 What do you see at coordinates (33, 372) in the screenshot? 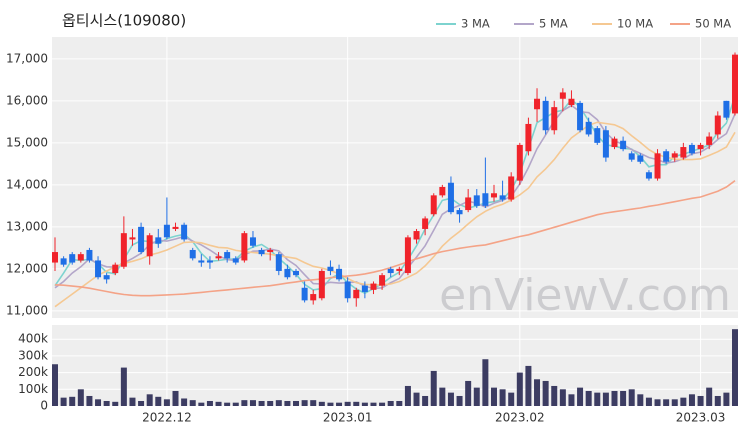
I see `y-tick-label: 200k` at bounding box center [33, 372].